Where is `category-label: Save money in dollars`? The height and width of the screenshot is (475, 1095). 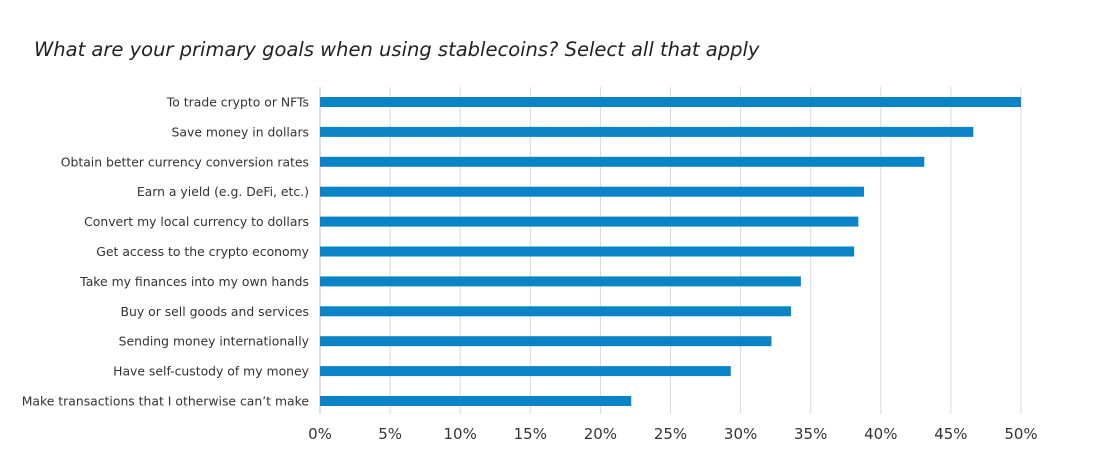
category-label: Save money in dollars is located at coordinates (240, 131).